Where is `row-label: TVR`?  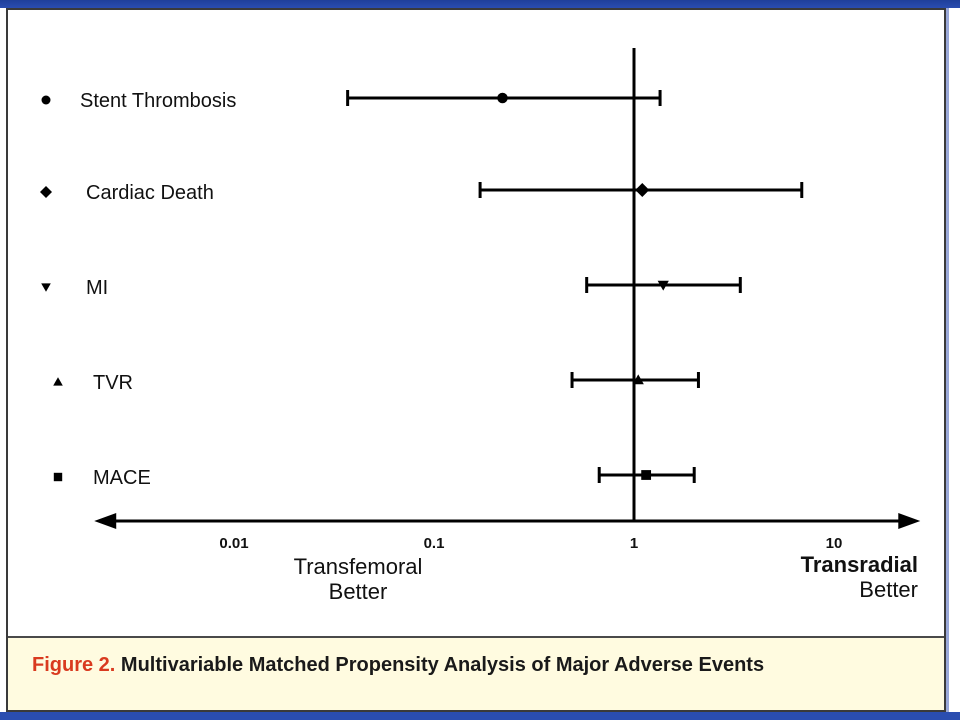
row-label: TVR is located at coordinates (113, 383).